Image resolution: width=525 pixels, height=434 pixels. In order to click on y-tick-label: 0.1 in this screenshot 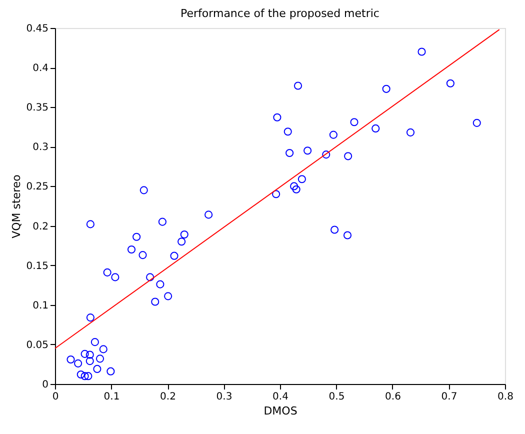, I will do `click(40, 306)`.